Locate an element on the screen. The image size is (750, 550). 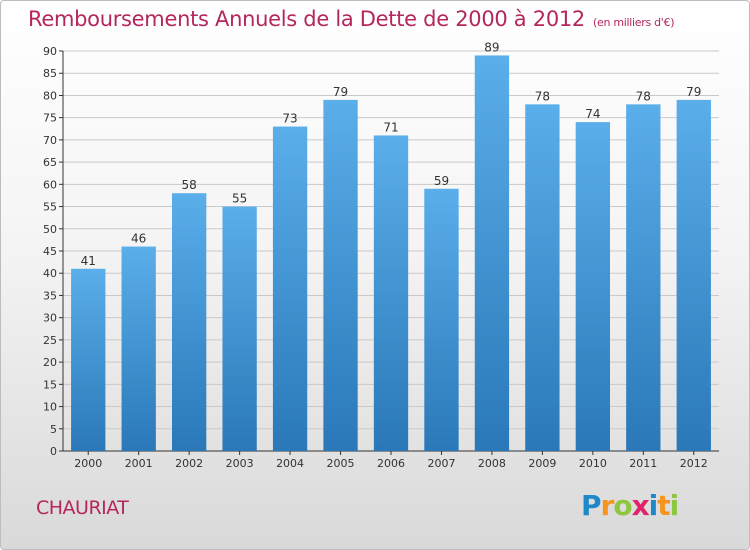
data-label: 41 is located at coordinates (88, 261).